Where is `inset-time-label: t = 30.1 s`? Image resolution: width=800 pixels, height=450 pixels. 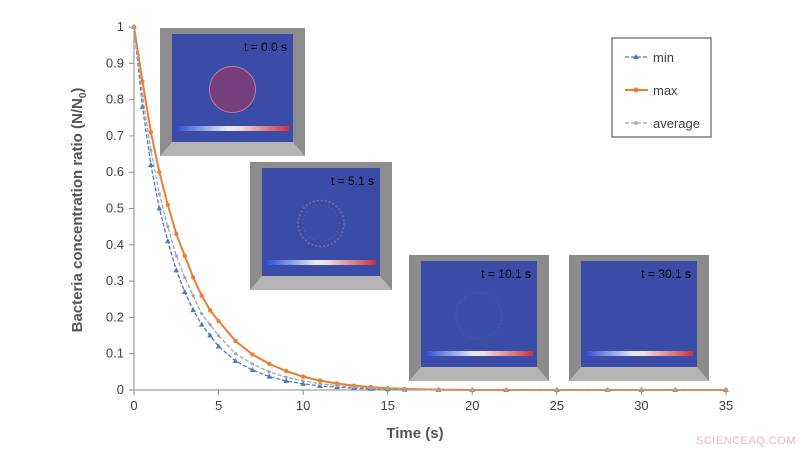 inset-time-label: t = 30.1 s is located at coordinates (666, 274).